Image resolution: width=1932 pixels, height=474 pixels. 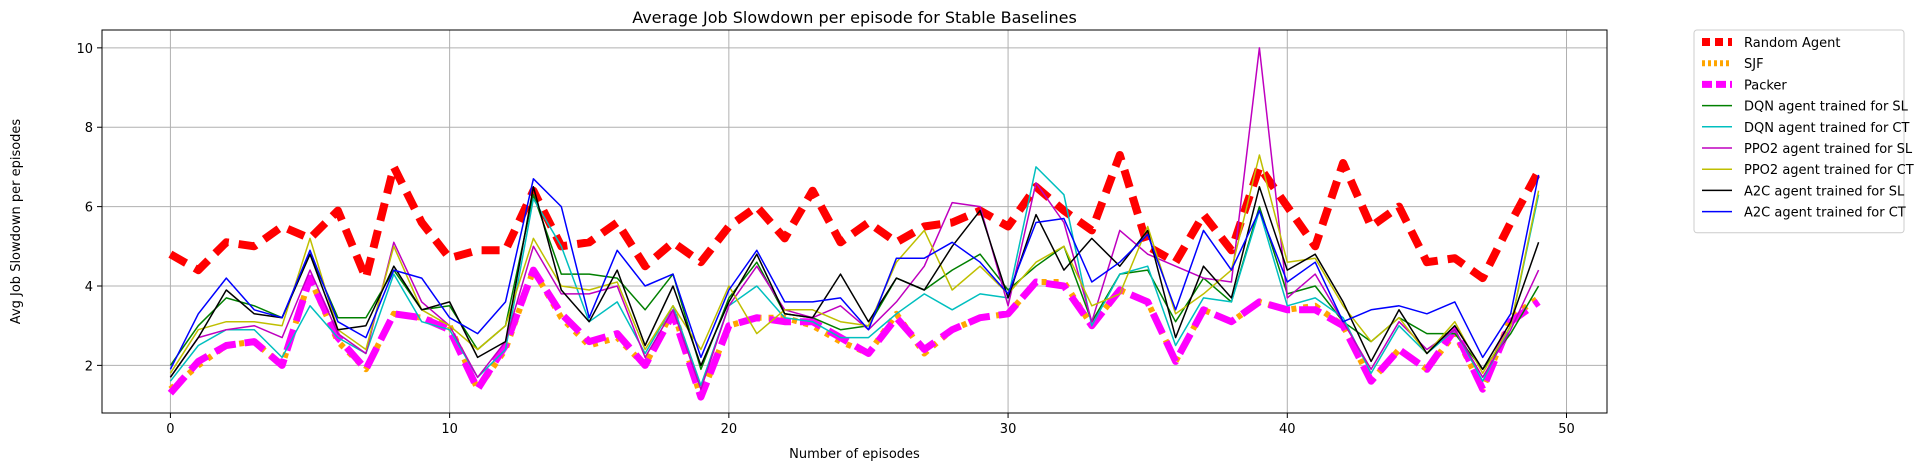 I want to click on y-tick-label: 10, so click(x=84, y=49).